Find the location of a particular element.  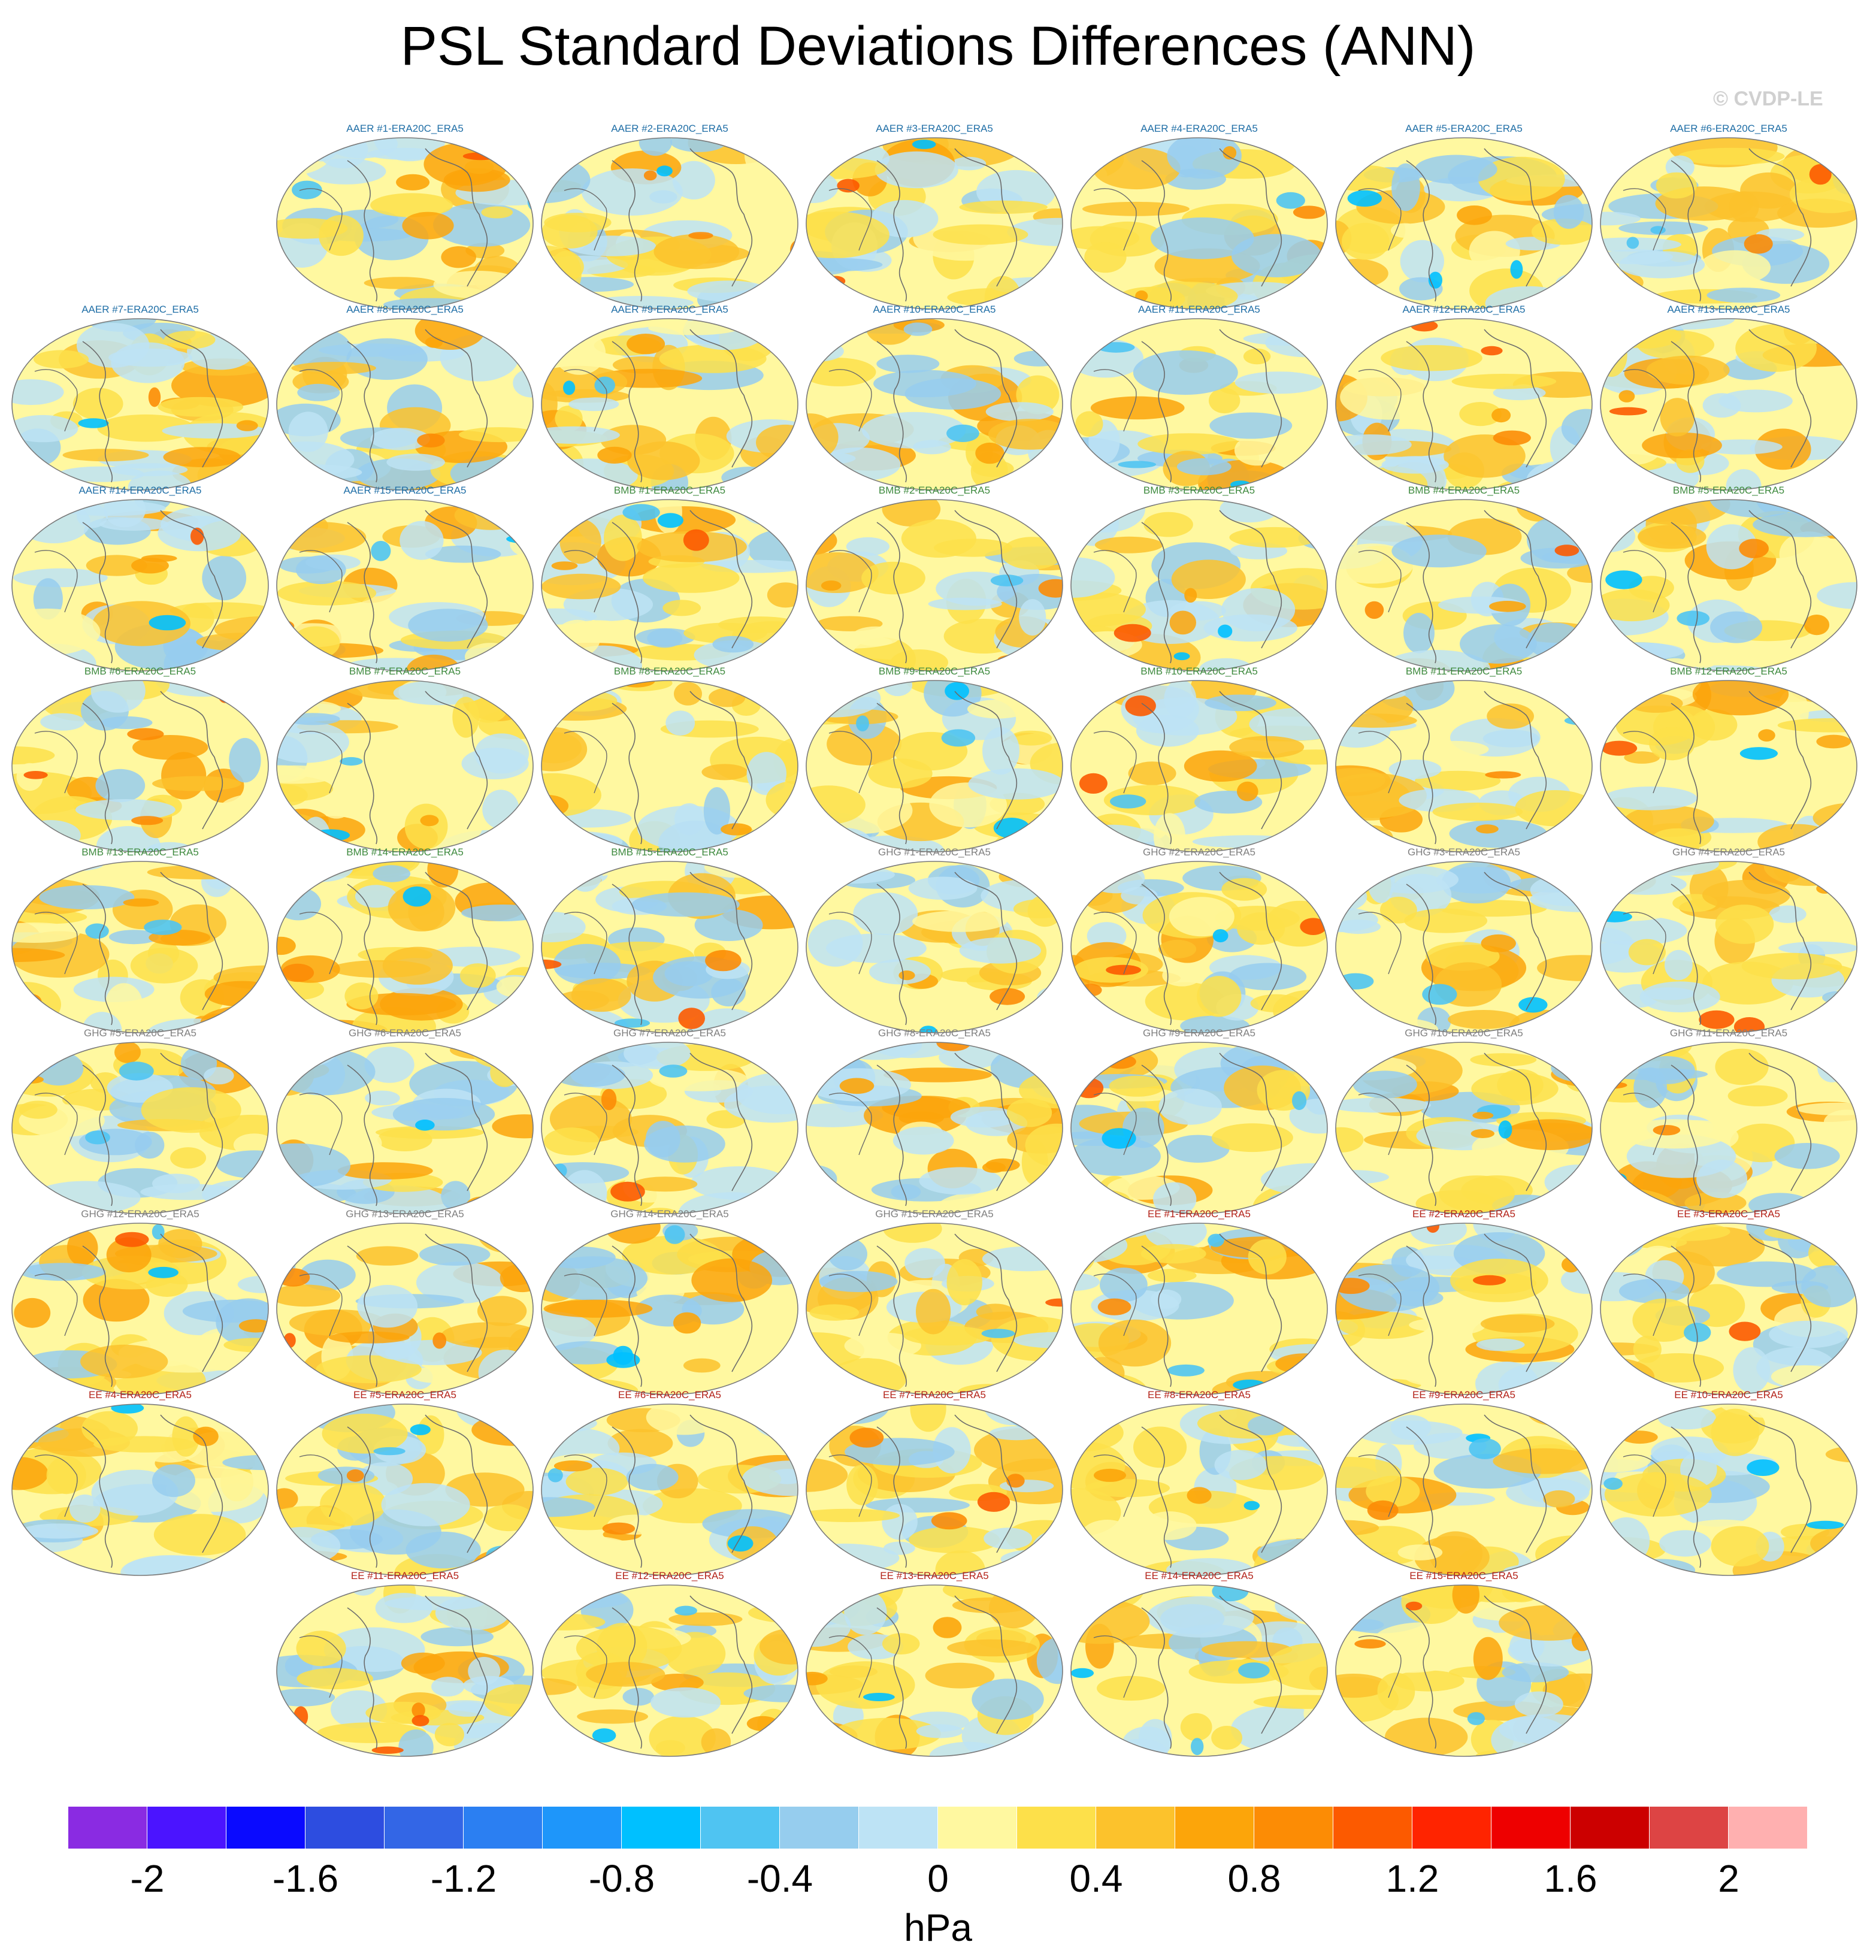

map-panel: AAER #2-ERA20C_ERA5 is located at coordinates (669, 221).